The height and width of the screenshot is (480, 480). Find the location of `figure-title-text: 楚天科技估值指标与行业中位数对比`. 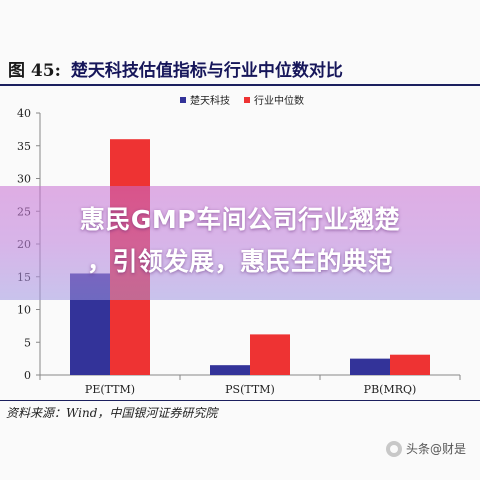

figure-title-text: 楚天科技估值指标与行业中位数对比 is located at coordinates (206, 71).